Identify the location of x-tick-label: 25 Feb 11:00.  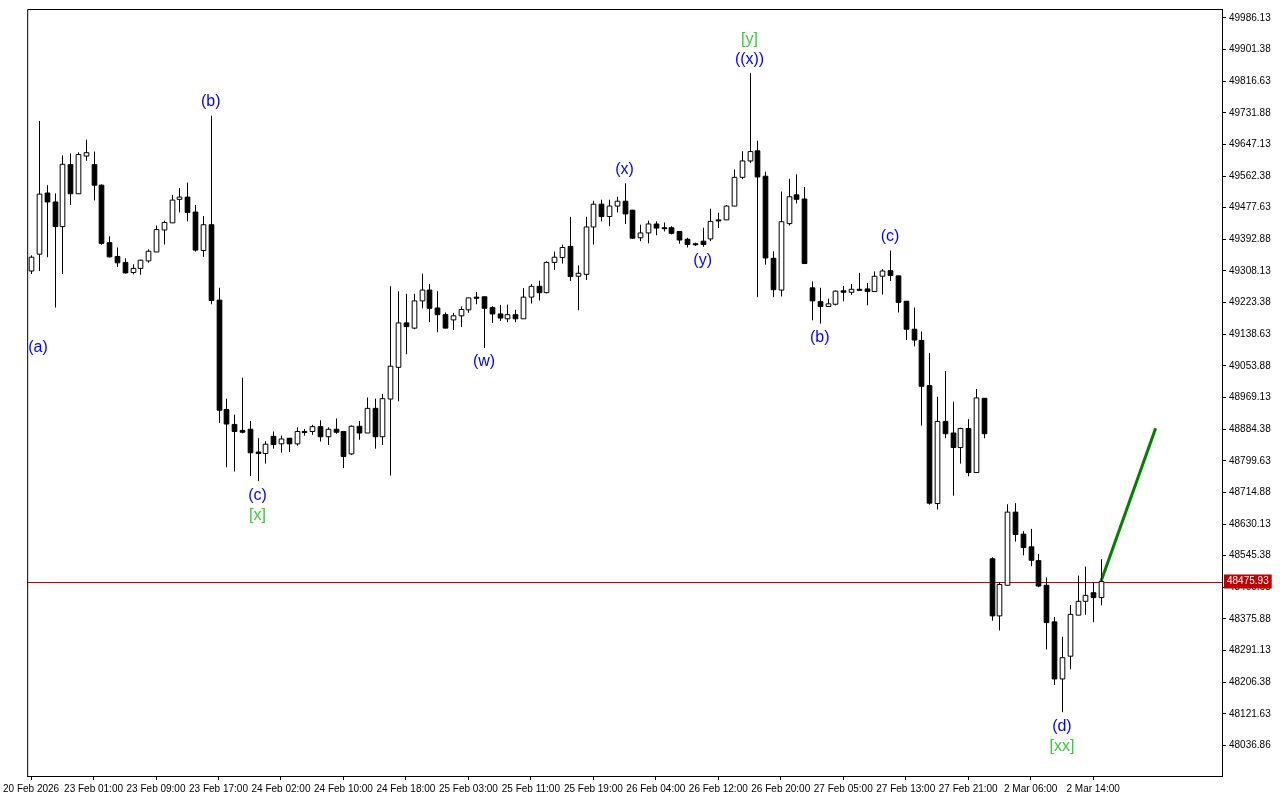
(531, 788).